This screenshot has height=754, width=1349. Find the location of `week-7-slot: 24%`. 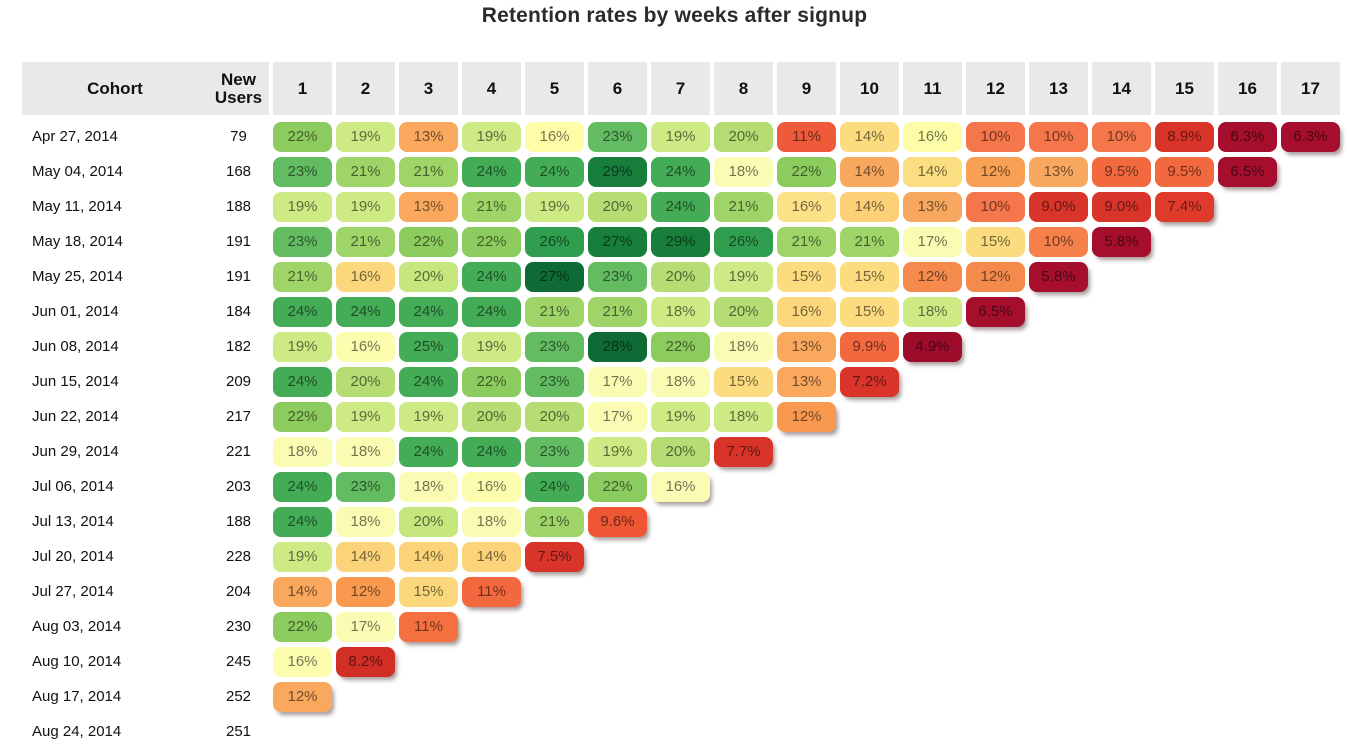

week-7-slot: 24% is located at coordinates (678, 206).